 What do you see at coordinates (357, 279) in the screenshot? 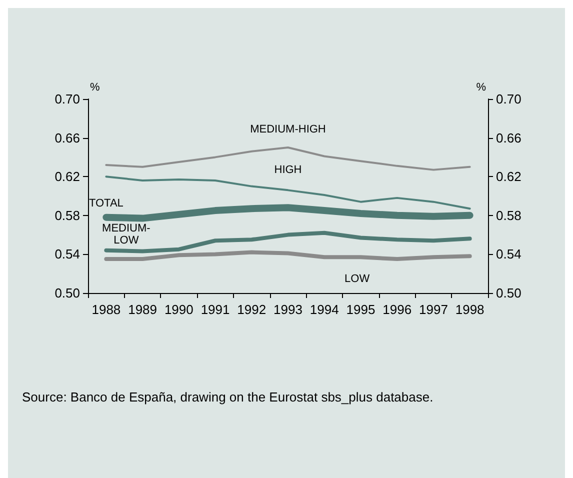
I see `series-label: LOW` at bounding box center [357, 279].